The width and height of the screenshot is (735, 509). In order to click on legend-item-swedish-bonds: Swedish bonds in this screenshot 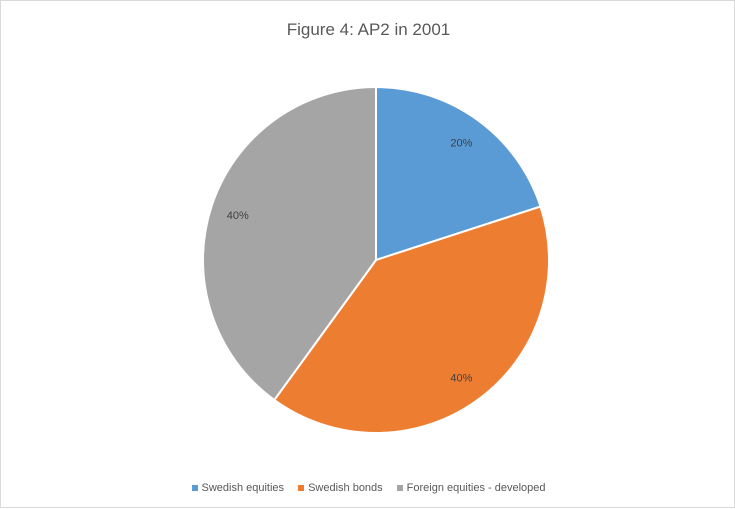, I will do `click(340, 488)`.